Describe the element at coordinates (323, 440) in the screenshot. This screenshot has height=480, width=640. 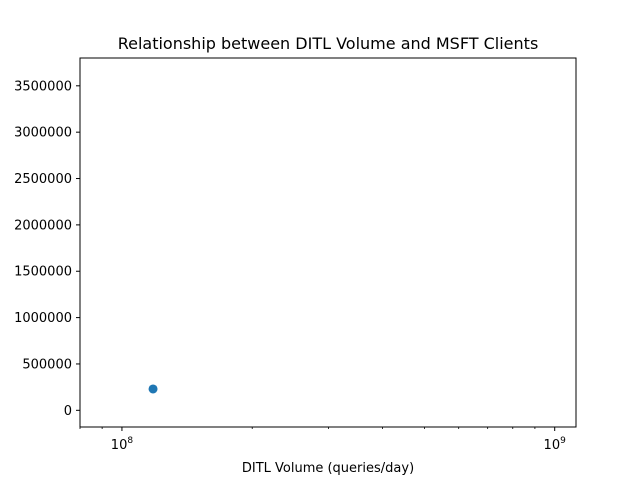
I see `x-axis: 108 109` at that location.